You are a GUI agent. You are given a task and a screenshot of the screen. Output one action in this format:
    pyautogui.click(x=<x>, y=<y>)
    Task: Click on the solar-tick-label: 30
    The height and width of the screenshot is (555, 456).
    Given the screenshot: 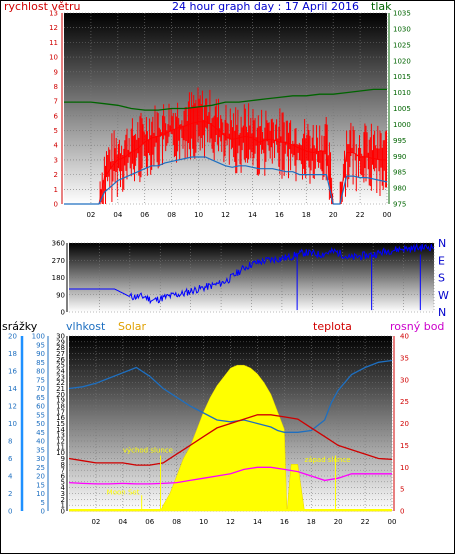 What is the action you would take?
    pyautogui.click(x=60, y=337)
    